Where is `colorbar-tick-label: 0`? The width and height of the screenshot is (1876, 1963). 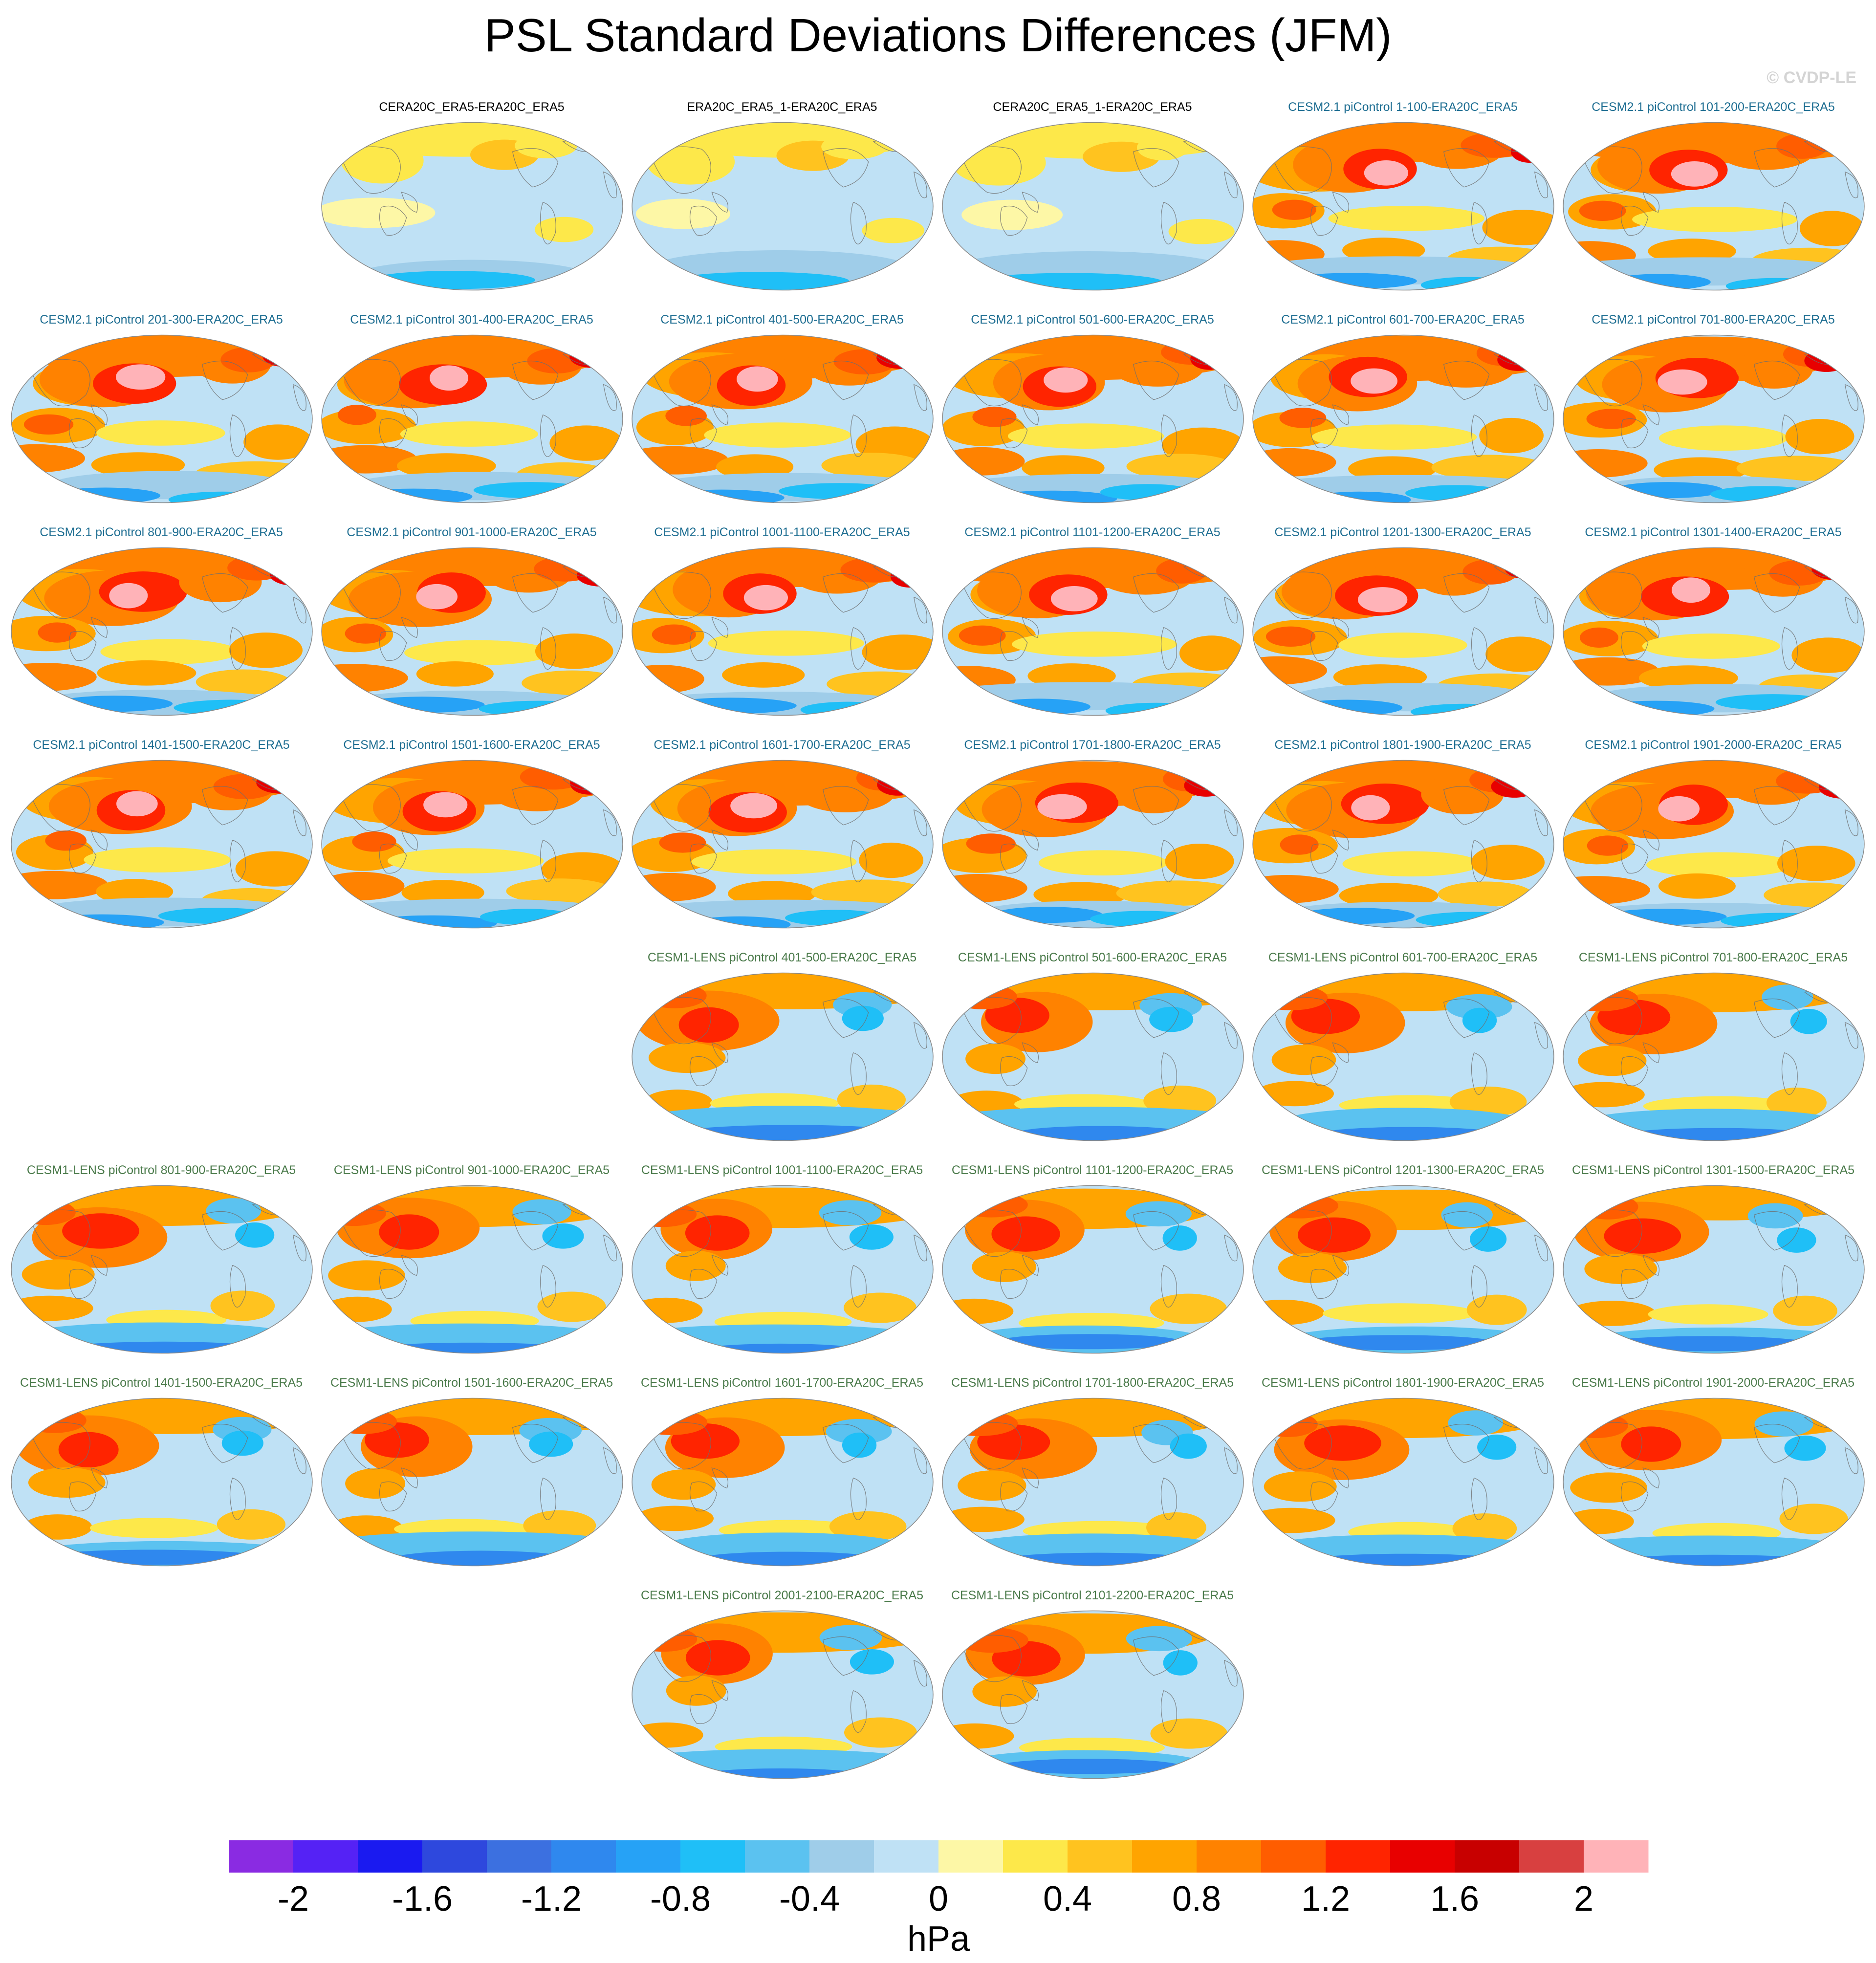 colorbar-tick-label: 0 is located at coordinates (938, 1899).